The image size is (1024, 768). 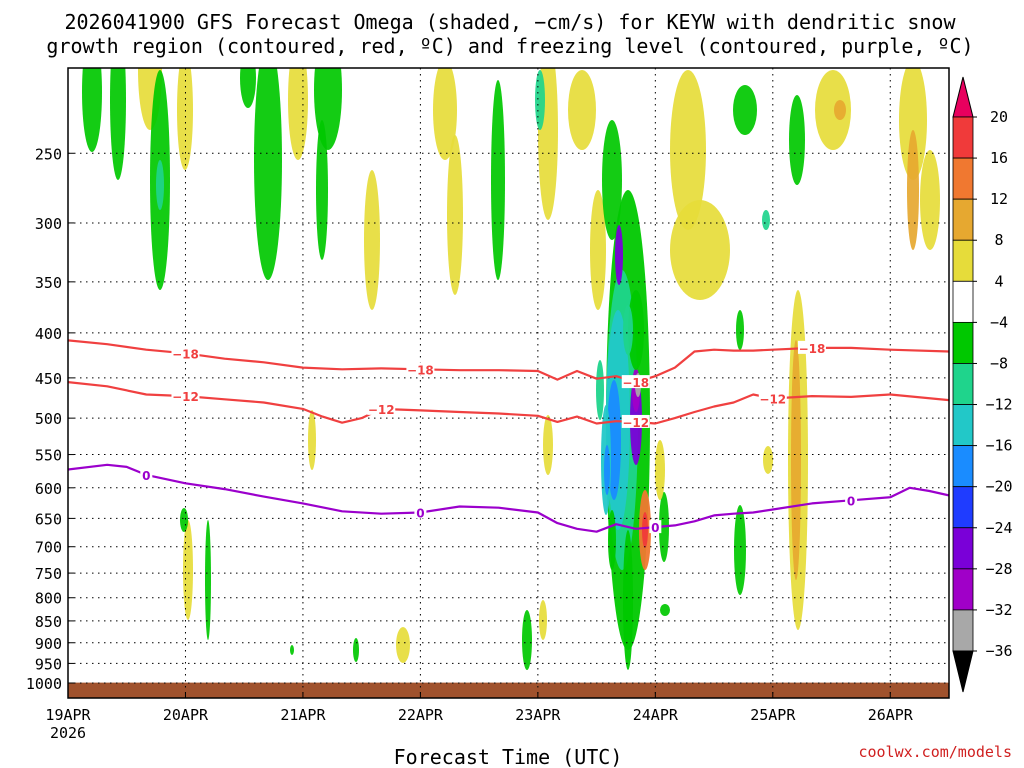 I want to click on x-tick-label: 20APR, so click(x=186, y=715).